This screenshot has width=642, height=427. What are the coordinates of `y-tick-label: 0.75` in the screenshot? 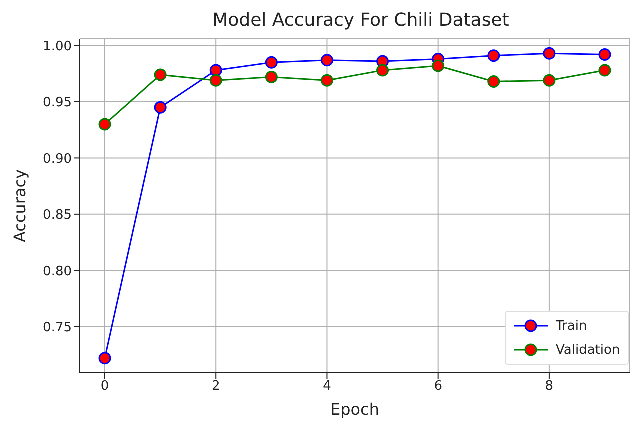 It's located at (57, 328).